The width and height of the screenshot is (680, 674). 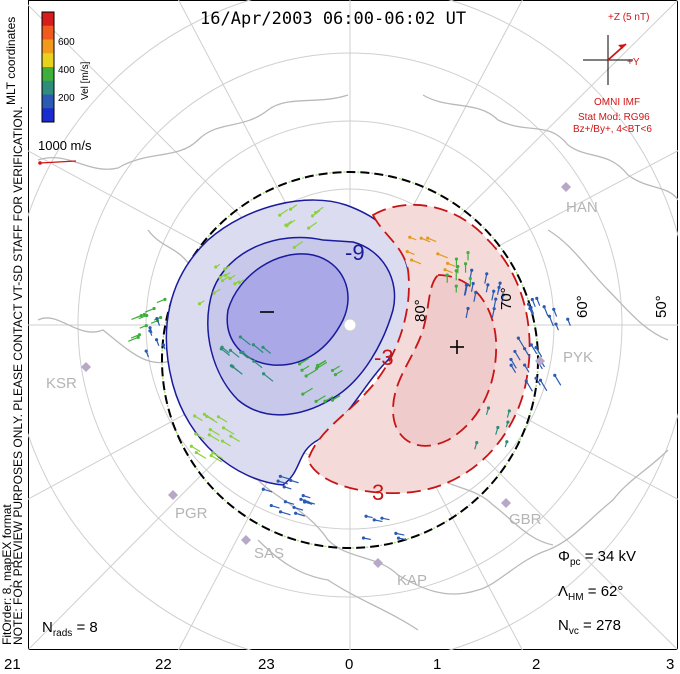 What do you see at coordinates (589, 627) in the screenshot?
I see `stat-nvc: Nvc = 278` at bounding box center [589, 627].